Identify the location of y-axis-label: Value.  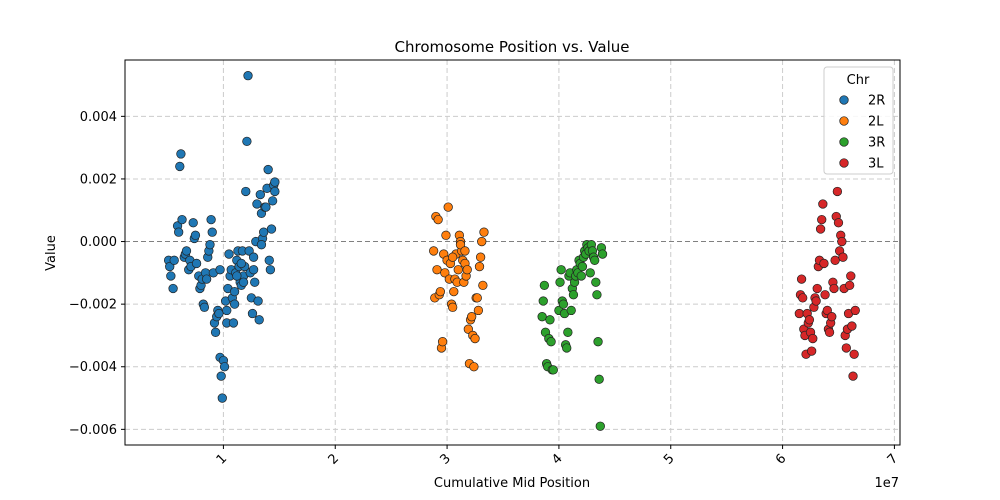
(51, 253).